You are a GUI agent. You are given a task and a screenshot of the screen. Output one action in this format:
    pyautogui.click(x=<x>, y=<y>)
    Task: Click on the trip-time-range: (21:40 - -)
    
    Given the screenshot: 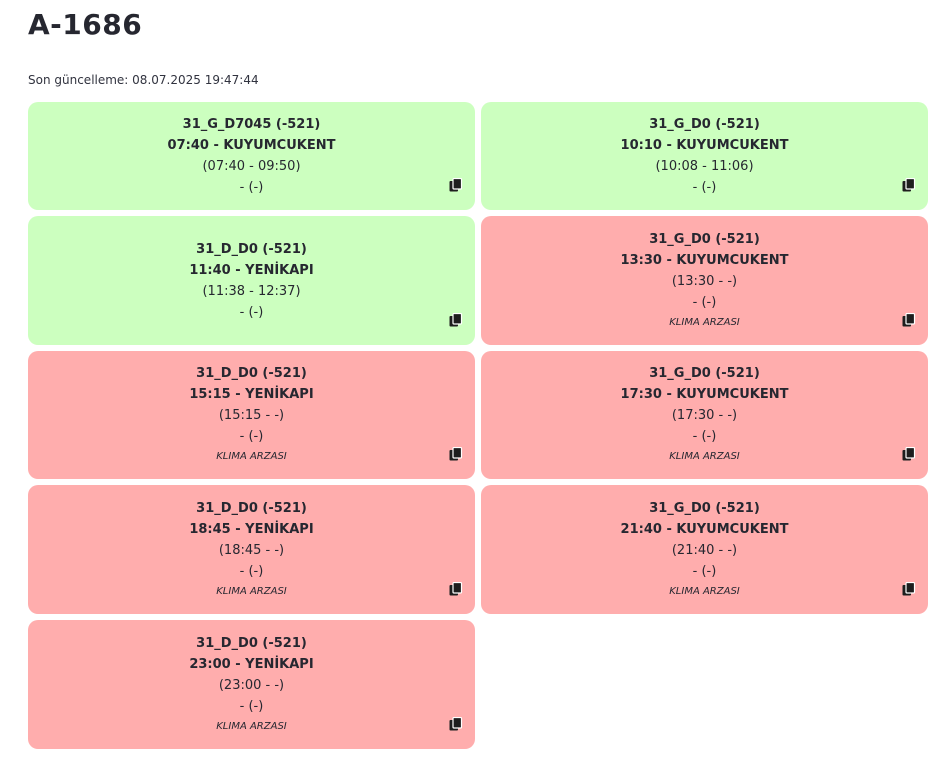 What is the action you would take?
    pyautogui.click(x=704, y=550)
    